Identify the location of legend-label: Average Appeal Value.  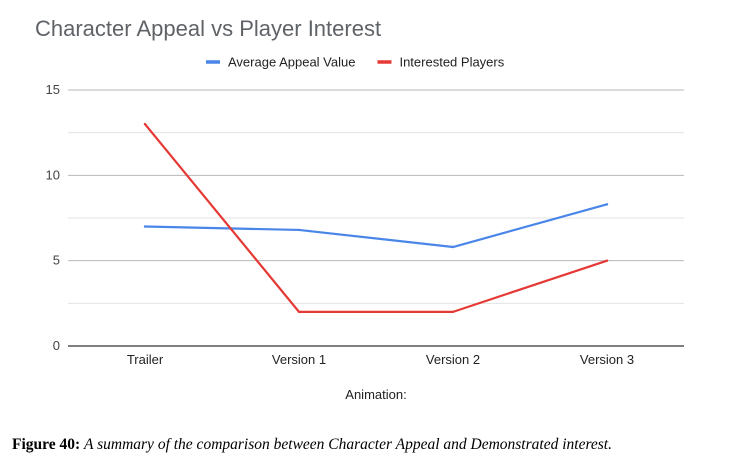
(291, 62).